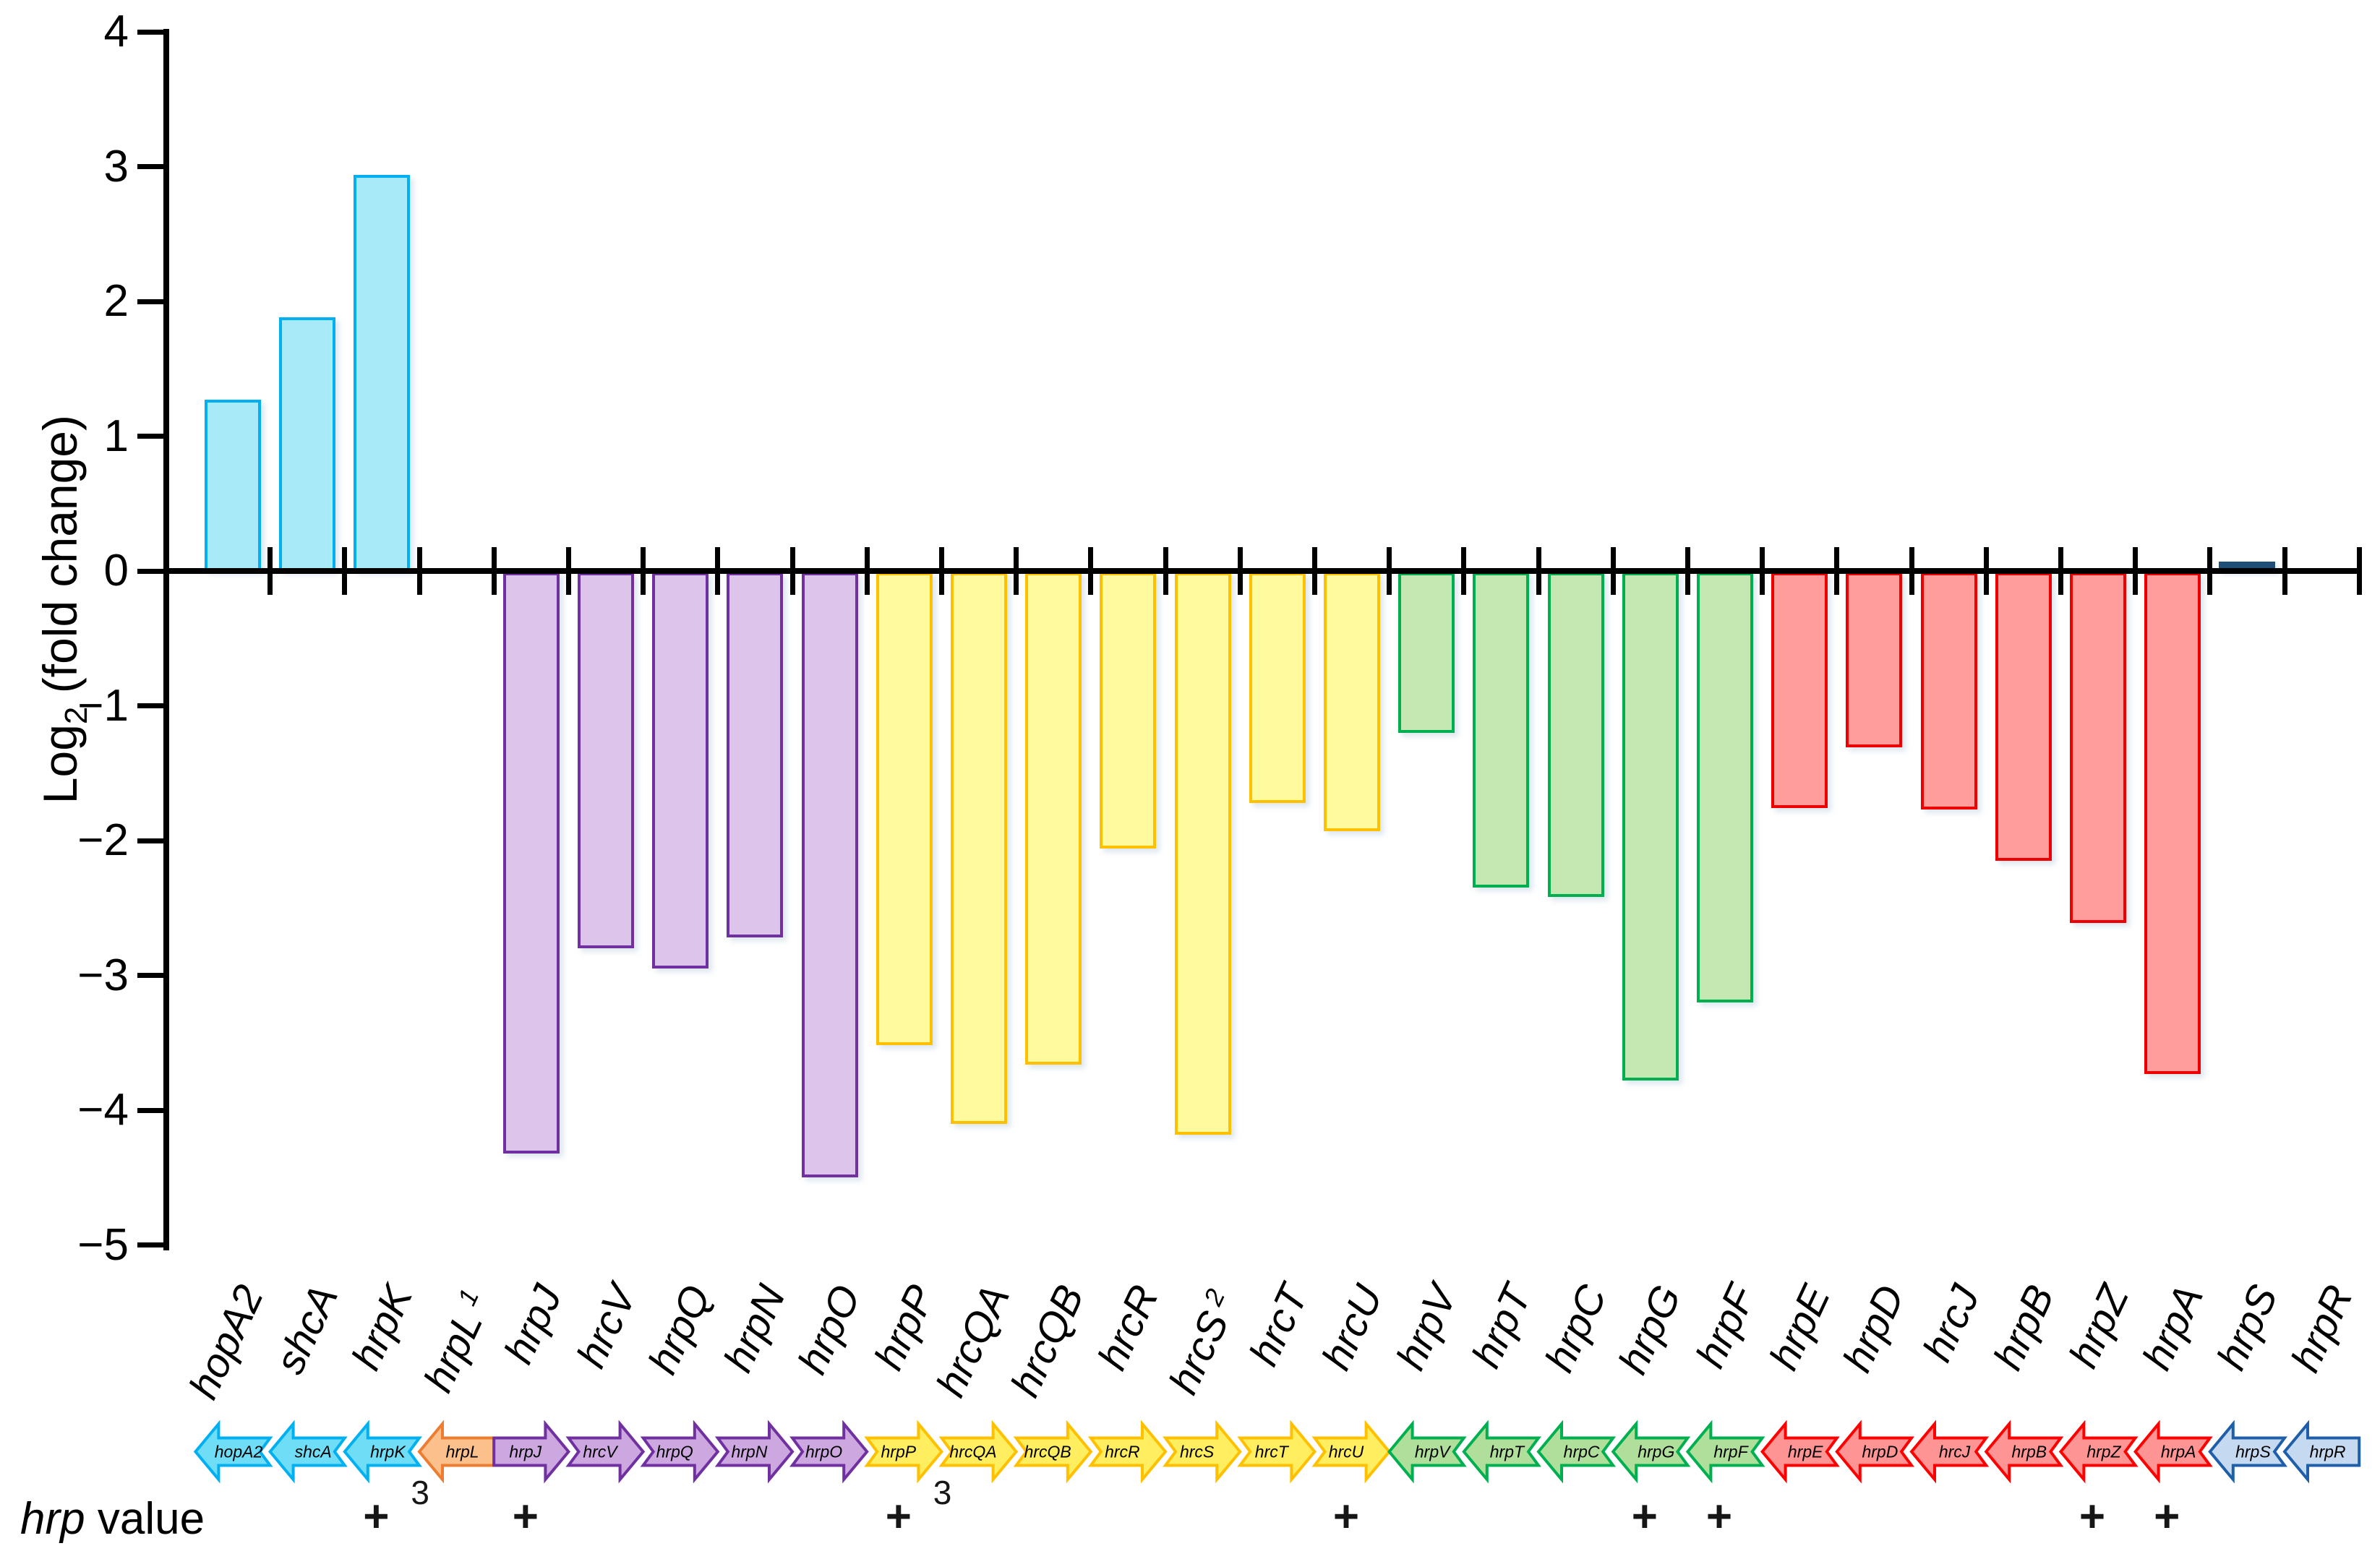  Describe the element at coordinates (1955, 1452) in the screenshot. I see `gene-arrow-label-hrcJ: hrcJ` at that location.